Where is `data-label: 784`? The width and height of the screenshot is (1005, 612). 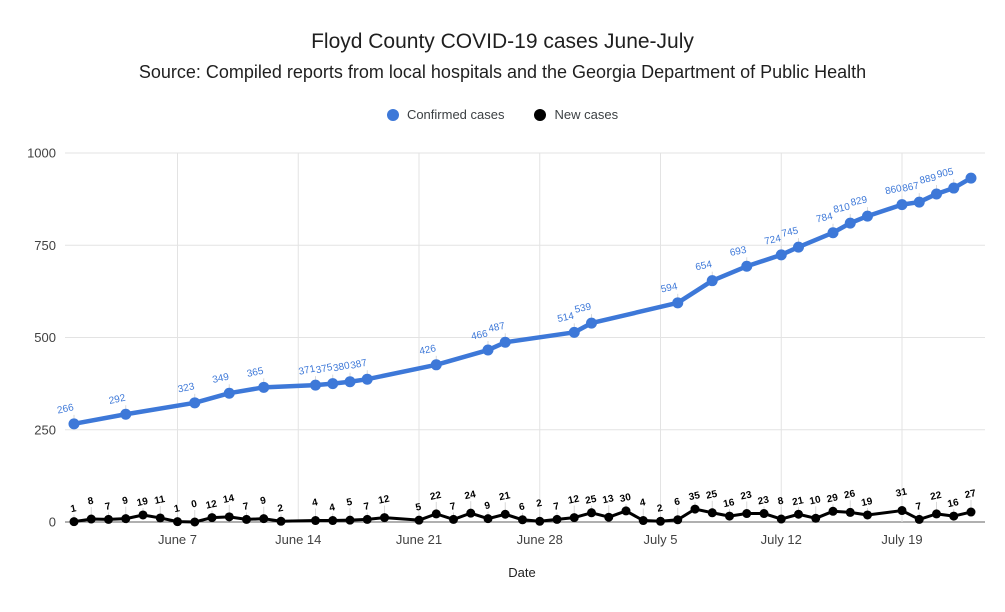
data-label: 784 is located at coordinates (824, 218).